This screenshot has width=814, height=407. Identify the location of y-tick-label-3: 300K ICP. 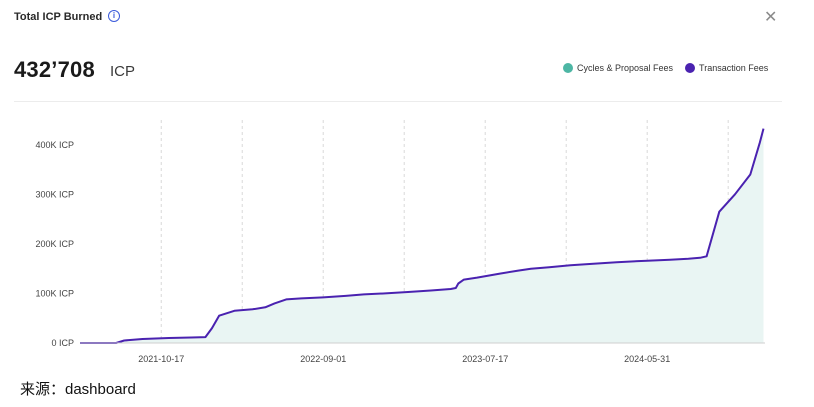
(54, 194).